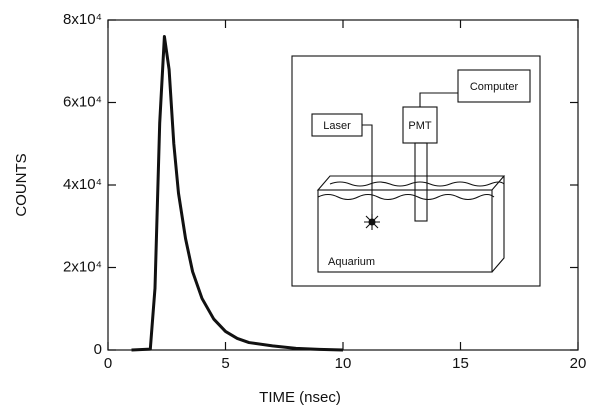 Image resolution: width=590 pixels, height=412 pixels. I want to click on x-tick-label: 10, so click(343, 363).